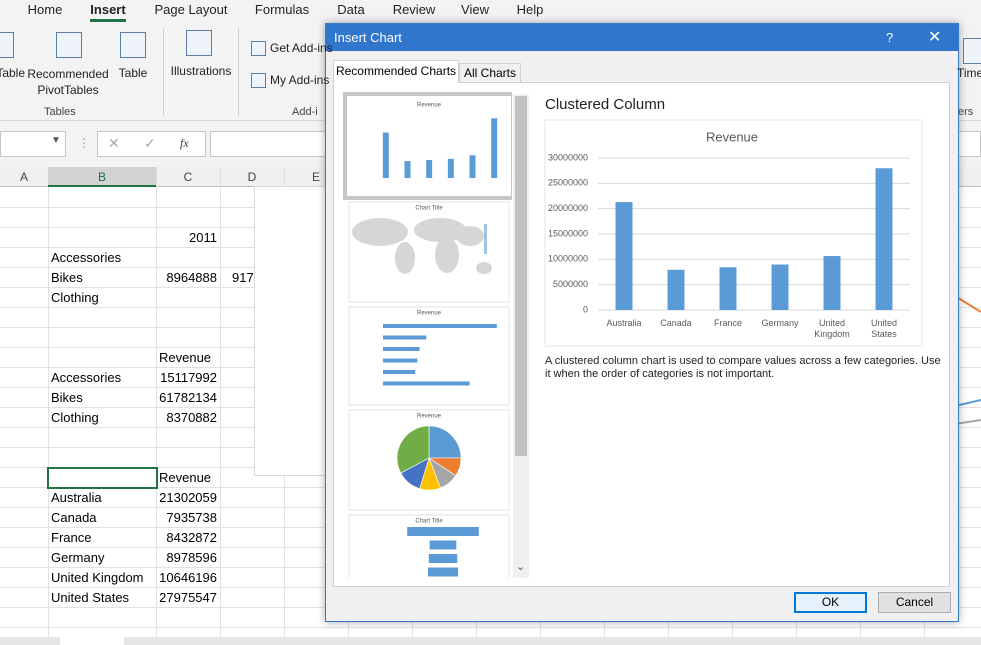 The image size is (981, 645). I want to click on ribbon-tab: Formulas, so click(282, 9).